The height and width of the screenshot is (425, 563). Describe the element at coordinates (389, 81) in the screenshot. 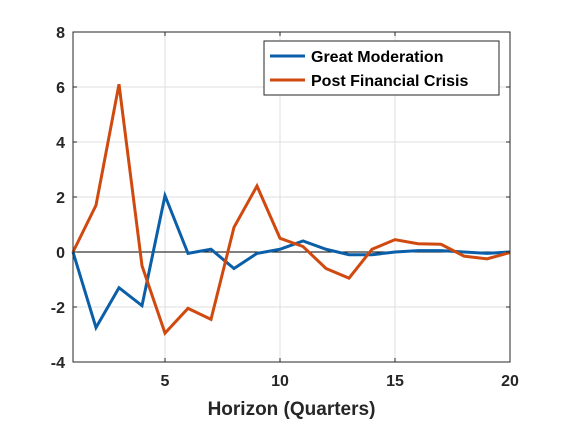

I see `legend-label-post-financial-crisis: Post Financial Crisis` at that location.